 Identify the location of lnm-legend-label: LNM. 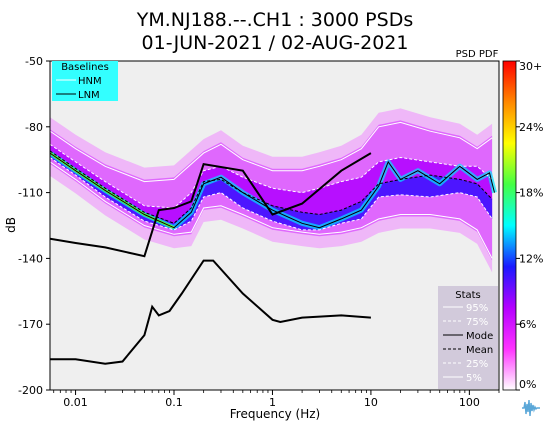
(89, 95).